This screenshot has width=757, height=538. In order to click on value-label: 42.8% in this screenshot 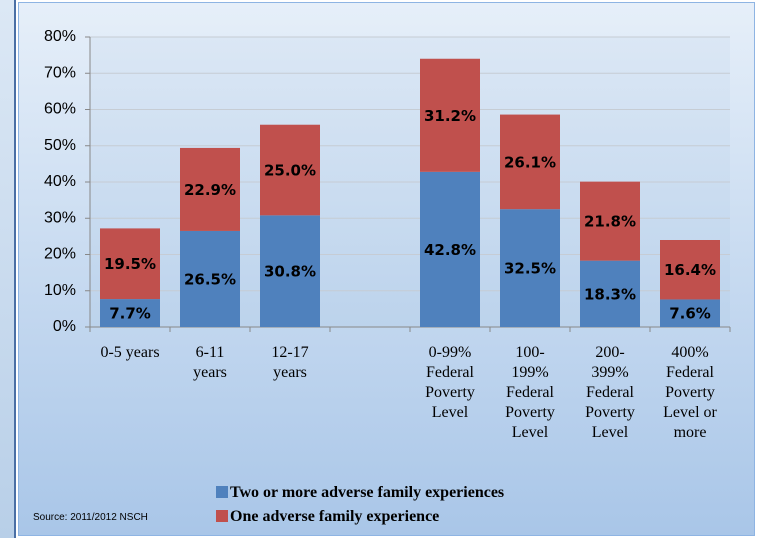, I will do `click(450, 250)`.